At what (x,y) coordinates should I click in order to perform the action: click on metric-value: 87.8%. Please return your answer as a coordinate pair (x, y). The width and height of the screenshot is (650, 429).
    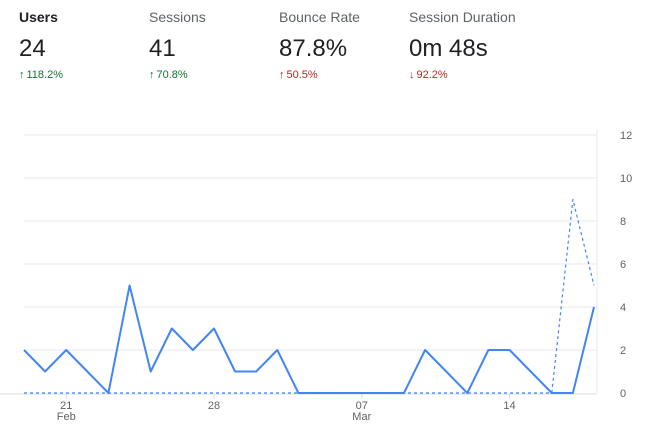
    Looking at the image, I should click on (313, 48).